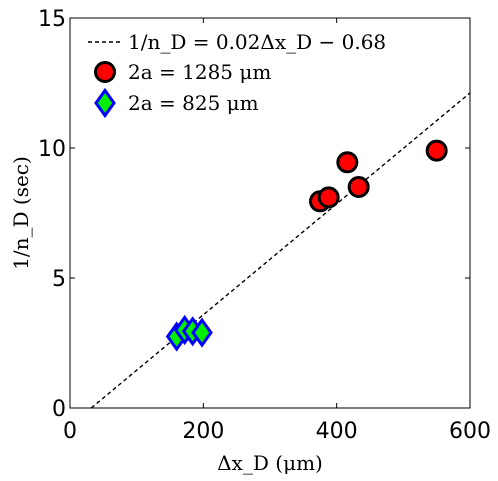  I want to click on x-tick-label: 200, so click(203, 431).